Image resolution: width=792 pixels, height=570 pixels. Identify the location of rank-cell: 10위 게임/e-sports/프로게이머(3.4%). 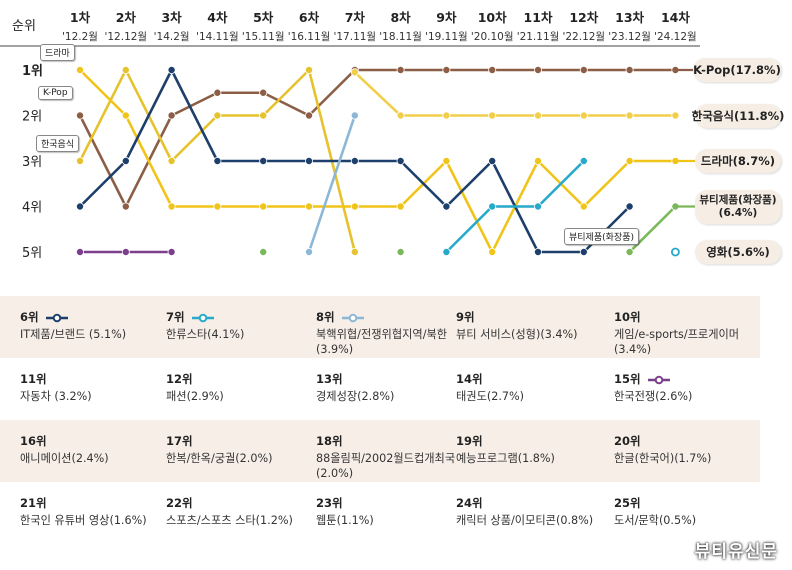
(689, 333).